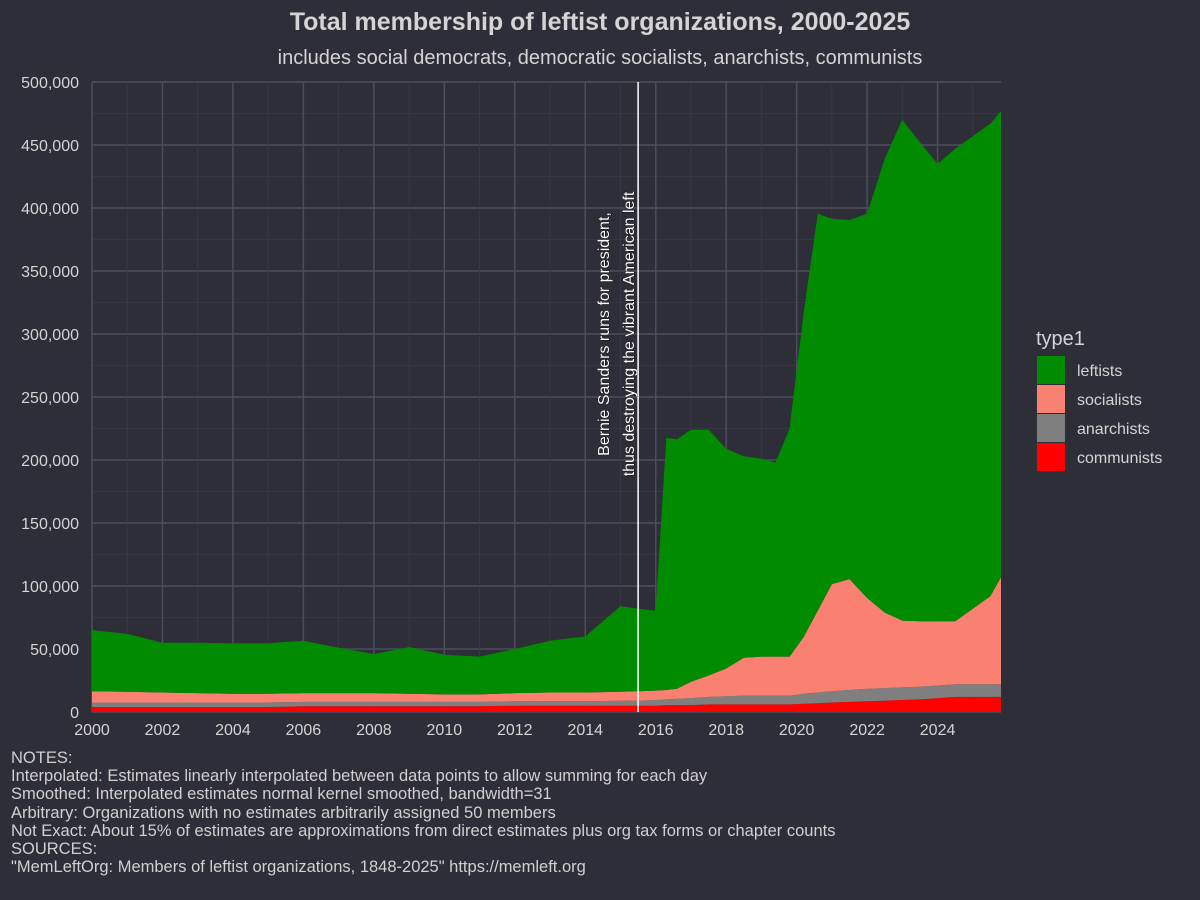 The height and width of the screenshot is (900, 1200). I want to click on legend-swatch-leftists, so click(1051, 370).